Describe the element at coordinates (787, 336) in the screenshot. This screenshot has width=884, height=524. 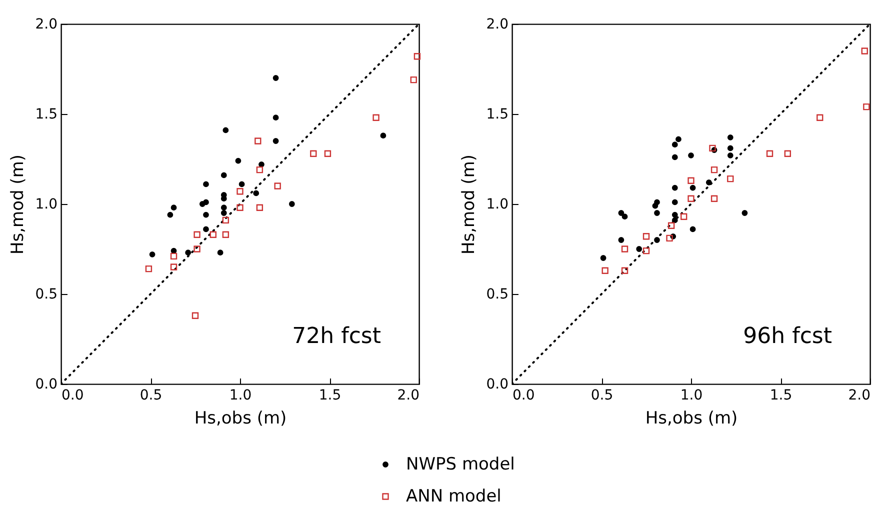
I see `annotation: 96h fcst` at that location.